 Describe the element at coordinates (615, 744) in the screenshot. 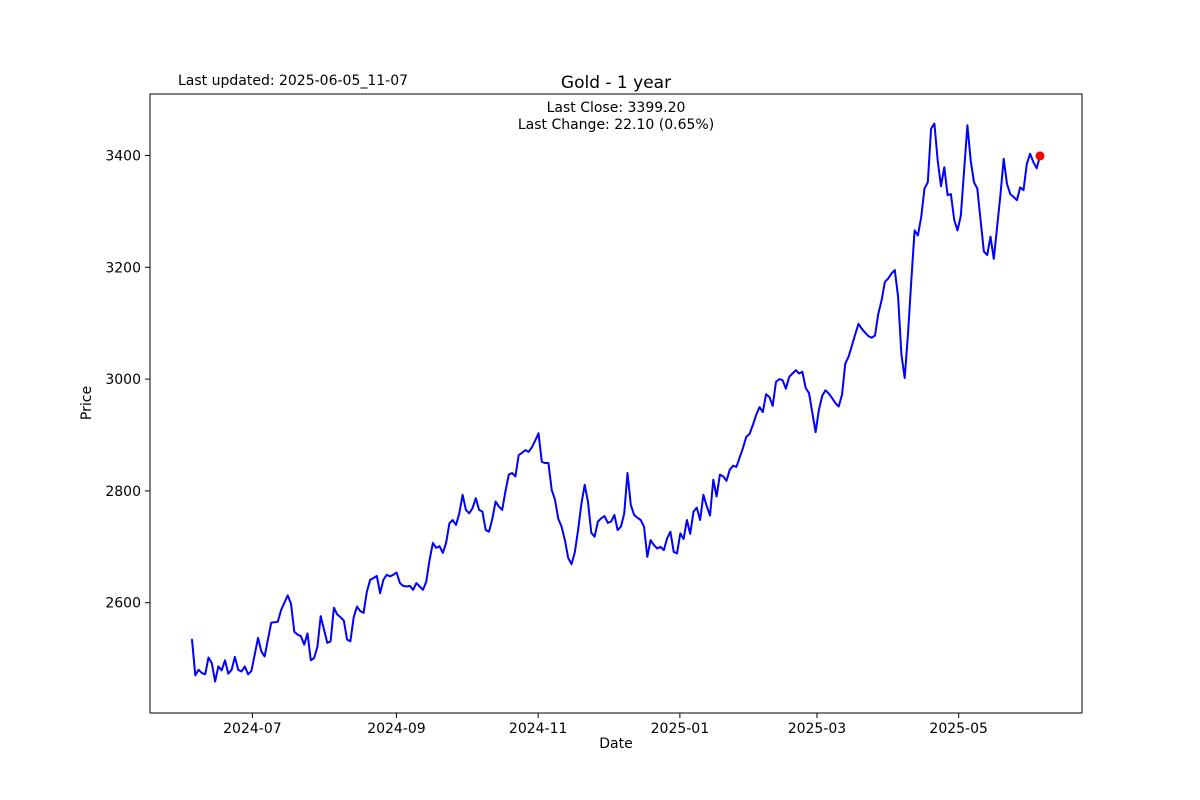

I see `x-axis-label: Date` at that location.